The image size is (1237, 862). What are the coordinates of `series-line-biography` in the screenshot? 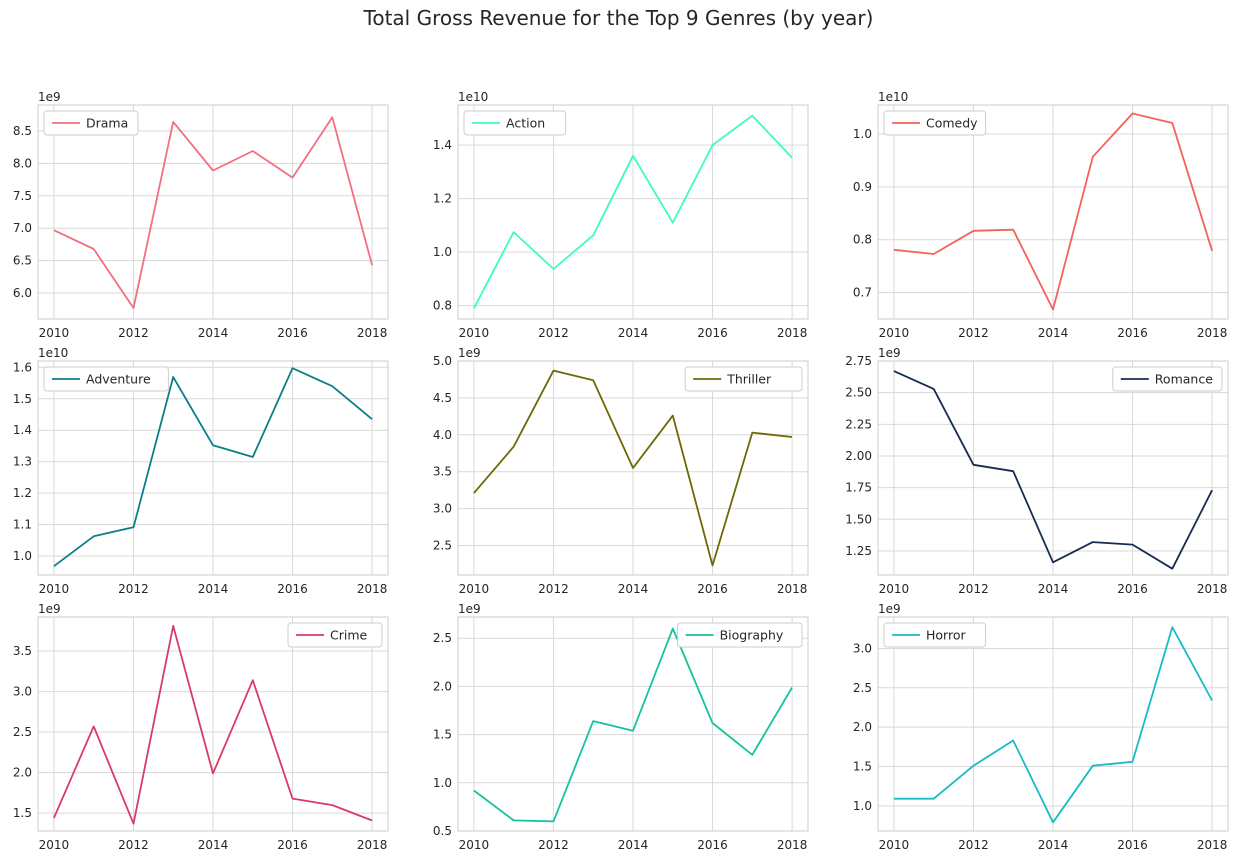 It's located at (633, 725).